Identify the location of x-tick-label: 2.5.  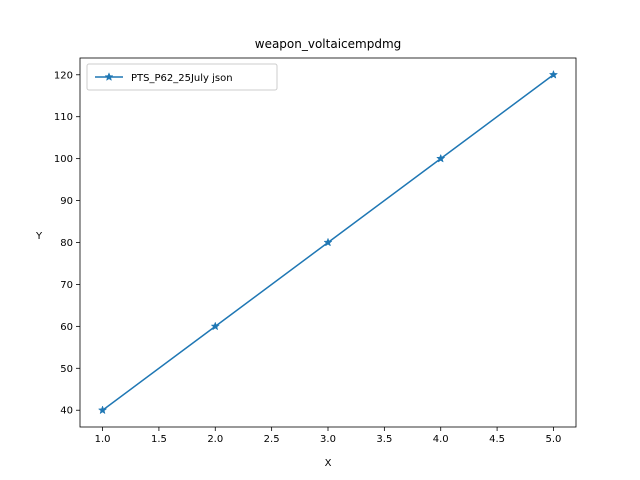
(272, 439).